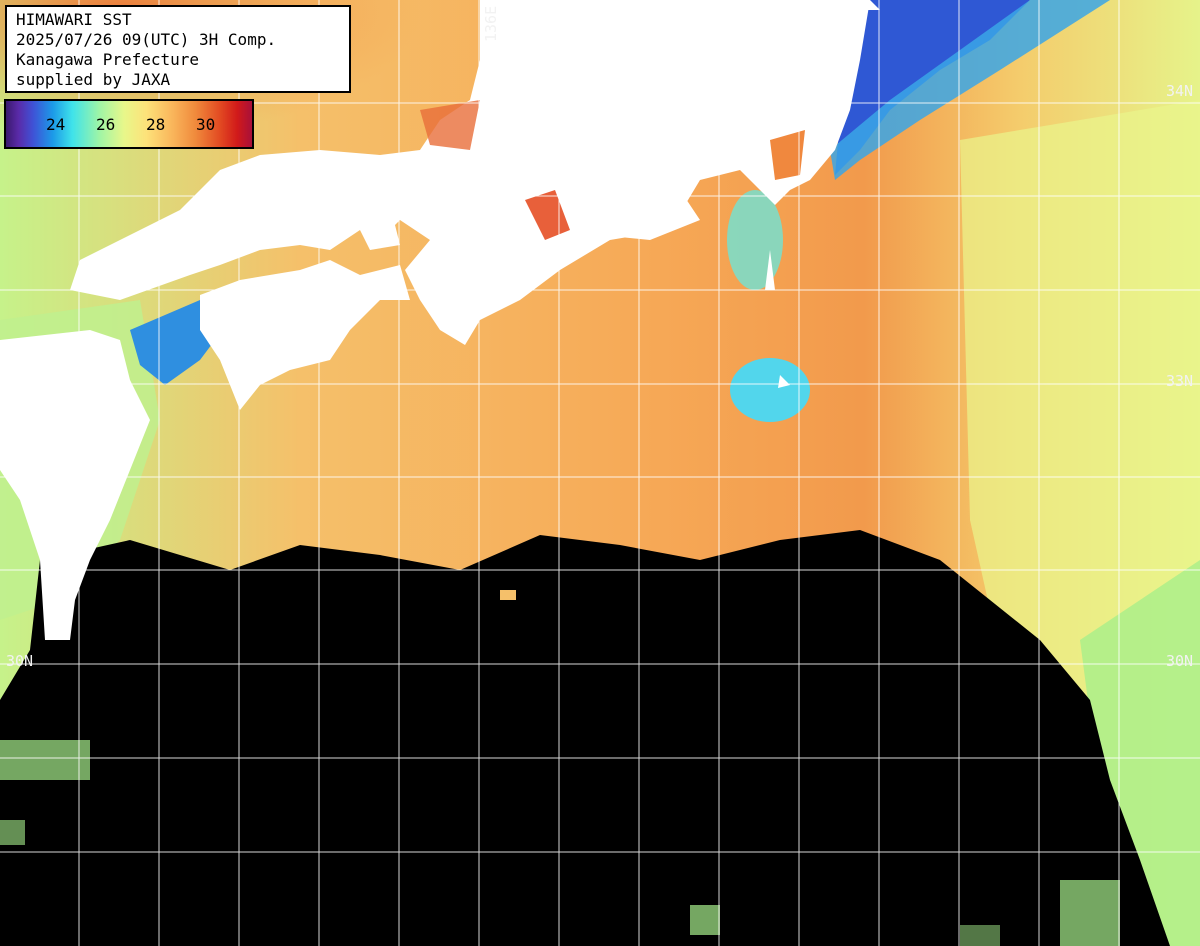  What do you see at coordinates (755, 240) in the screenshot?
I see `cold-eddy-center` at bounding box center [755, 240].